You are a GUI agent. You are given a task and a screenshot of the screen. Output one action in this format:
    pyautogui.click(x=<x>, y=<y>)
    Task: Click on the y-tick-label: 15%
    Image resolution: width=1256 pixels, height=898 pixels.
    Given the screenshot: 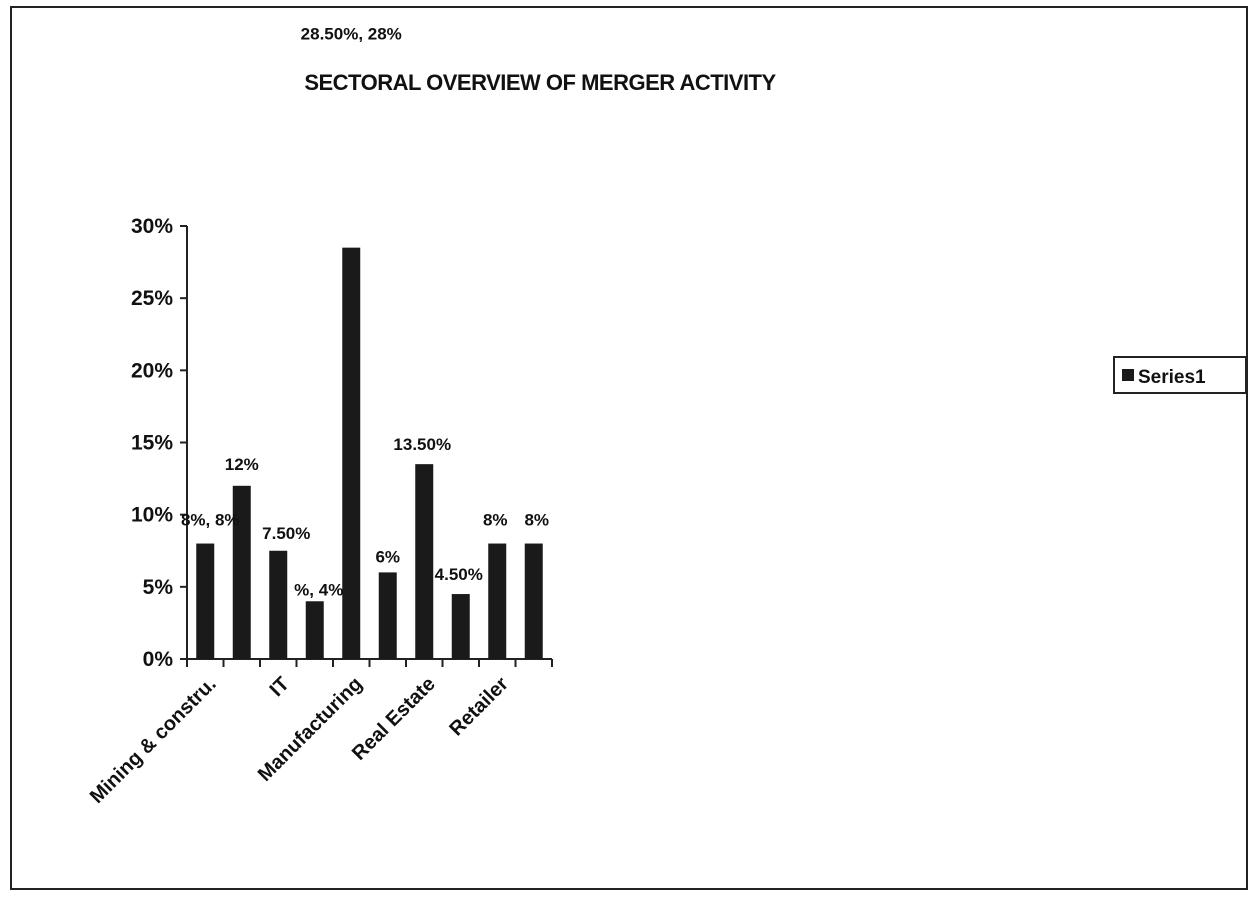 What is the action you would take?
    pyautogui.click(x=152, y=443)
    